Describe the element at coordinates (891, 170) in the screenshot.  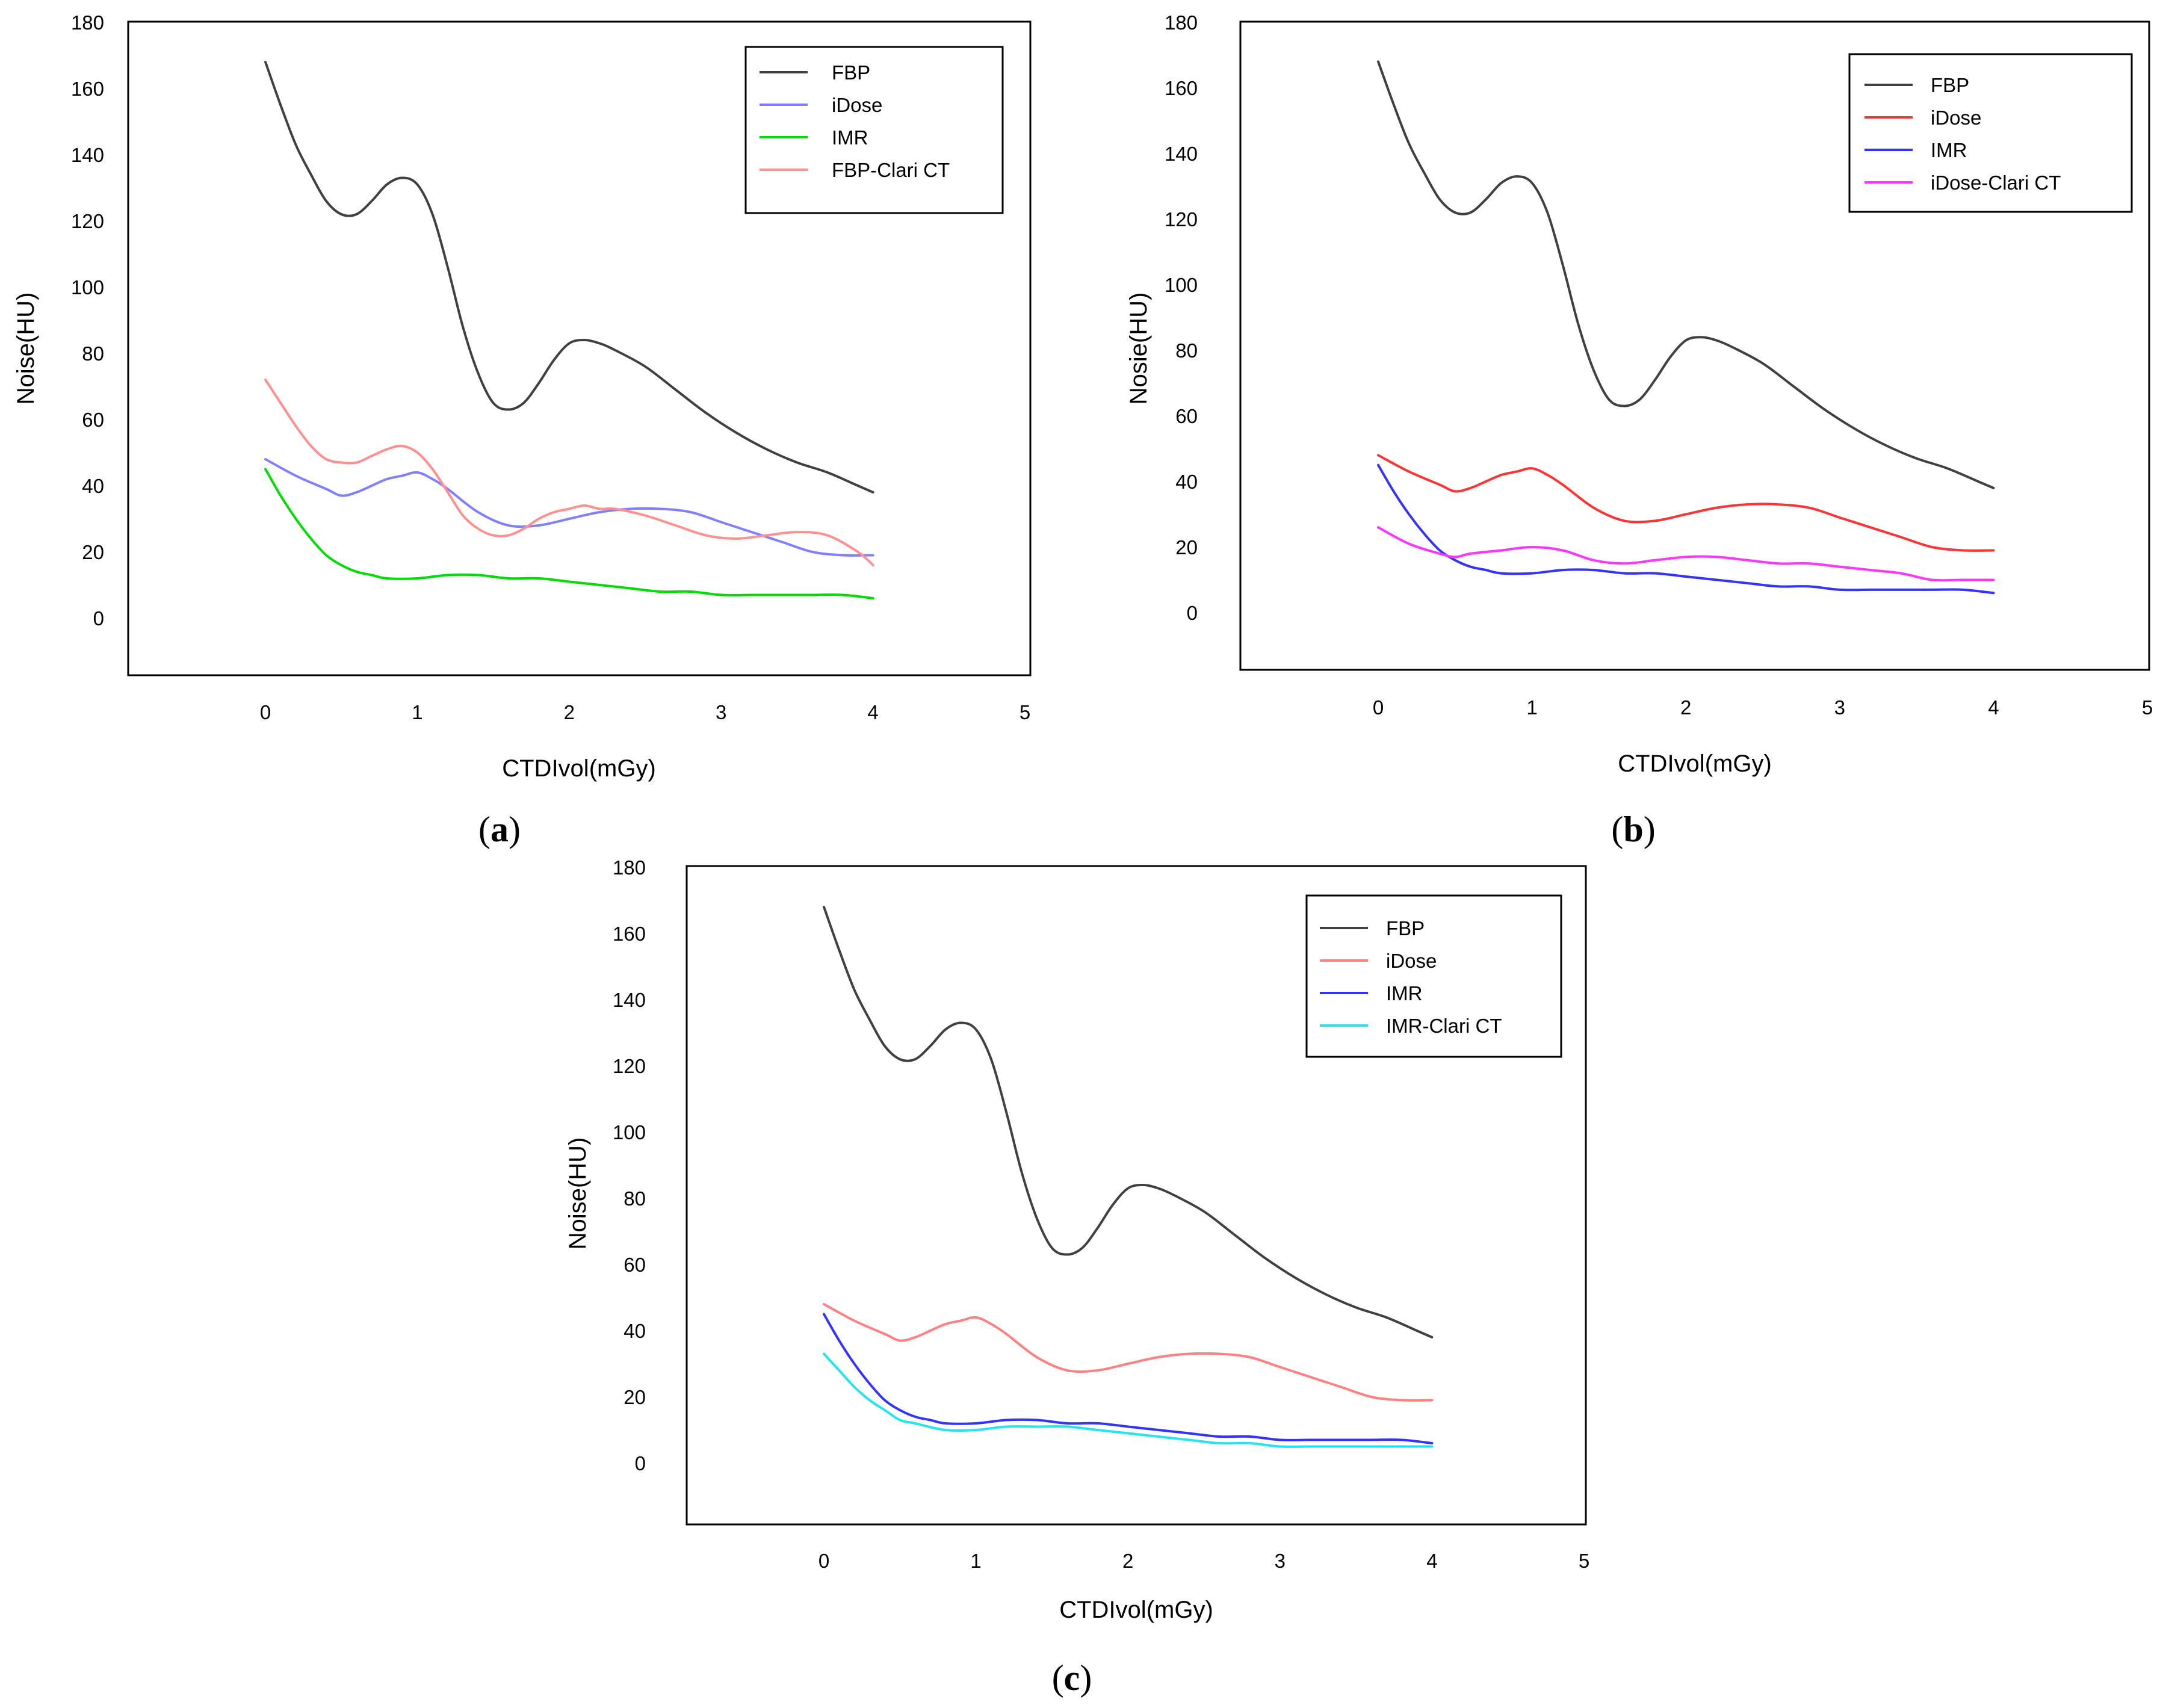
I see `legend-label: FBP-Clari CT` at that location.